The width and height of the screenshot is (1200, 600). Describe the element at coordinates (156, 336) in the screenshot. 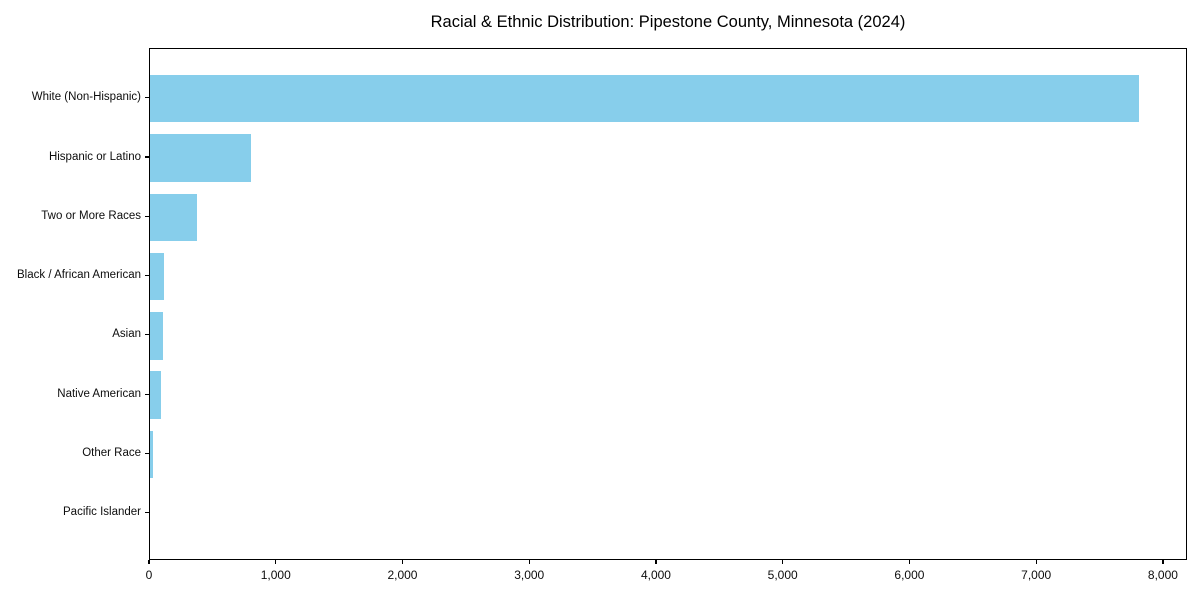

I see `bar-asian` at that location.